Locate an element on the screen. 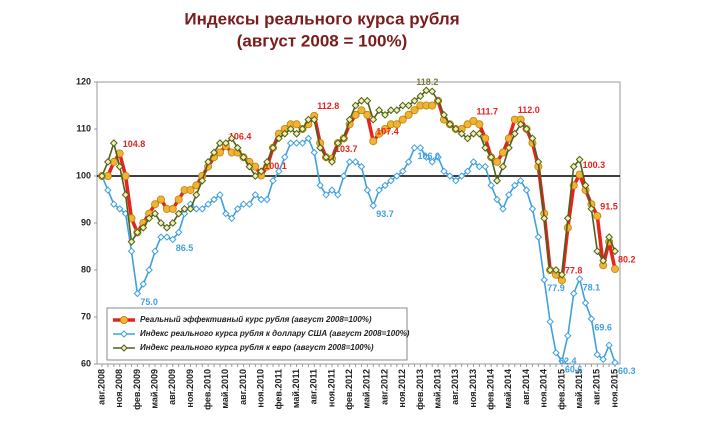 The image size is (708, 428). x-tick-label: авг.2012 is located at coordinates (384, 387).